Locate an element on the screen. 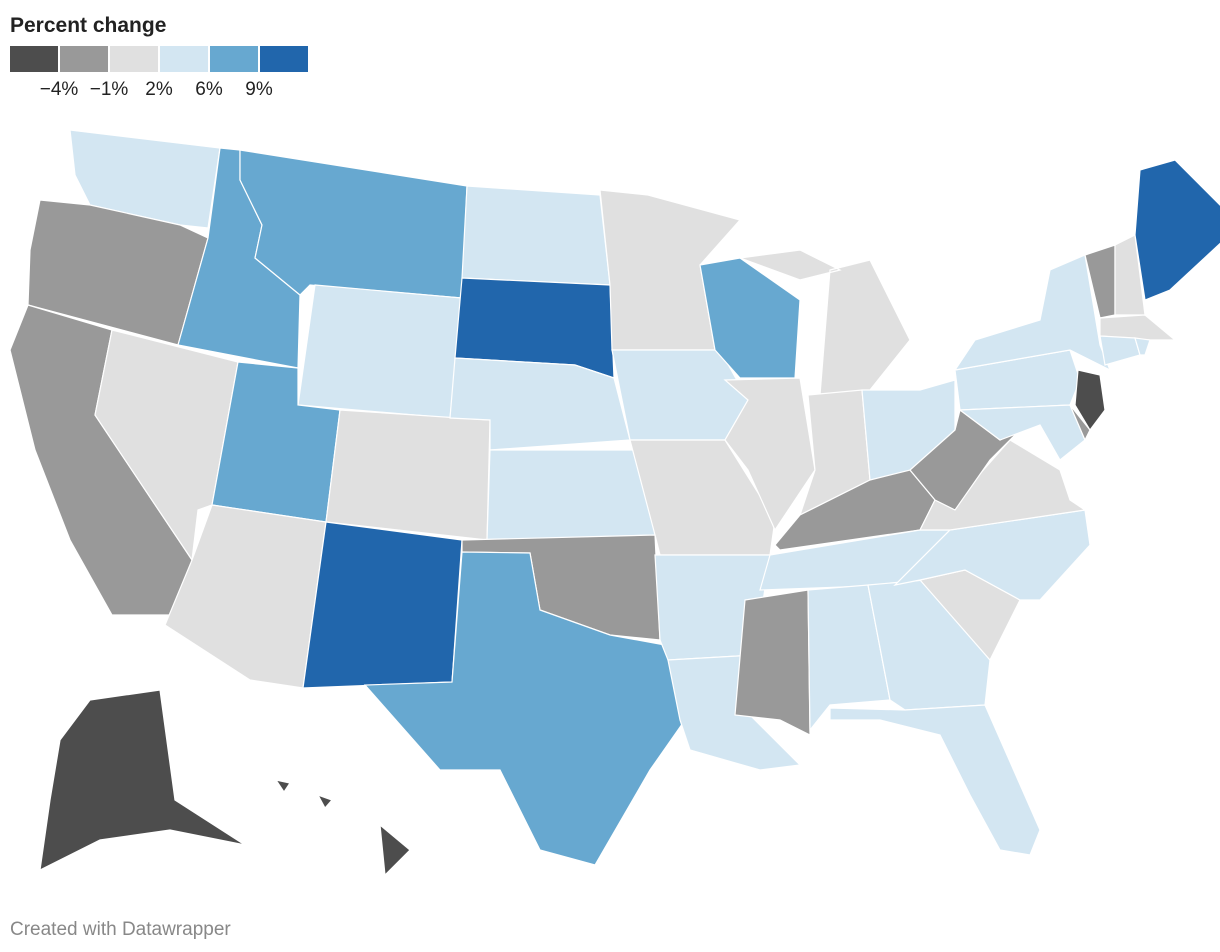  legend-label: −4% is located at coordinates (59, 89).